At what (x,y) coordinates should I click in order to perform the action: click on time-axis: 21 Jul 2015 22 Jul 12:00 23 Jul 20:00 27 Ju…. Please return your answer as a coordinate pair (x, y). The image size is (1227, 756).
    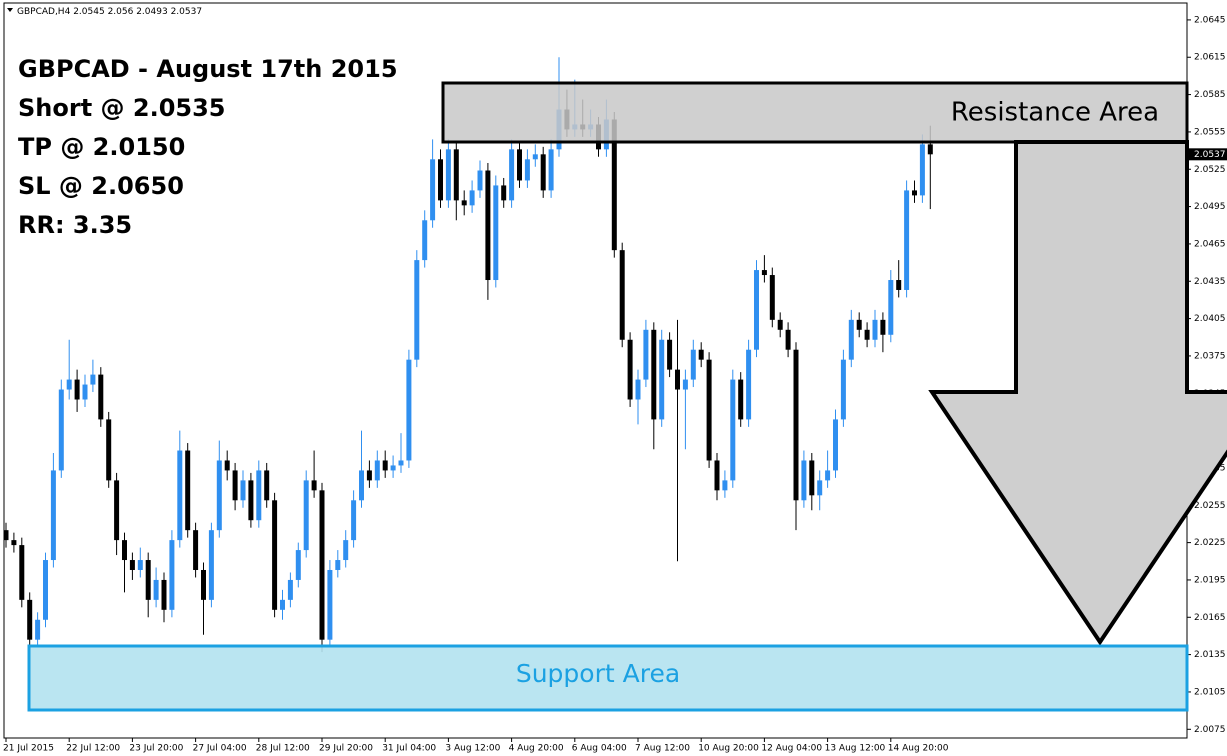
    Looking at the image, I should click on (476, 746).